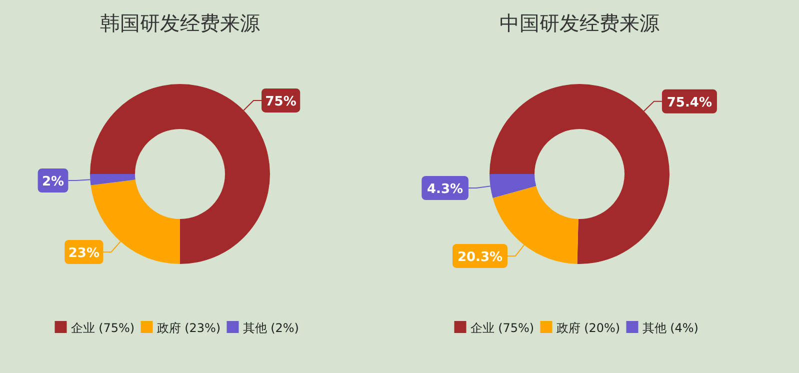 This screenshot has width=799, height=373. What do you see at coordinates (180, 23) in the screenshot?
I see `chart-title: 韩国研发经费来源` at bounding box center [180, 23].